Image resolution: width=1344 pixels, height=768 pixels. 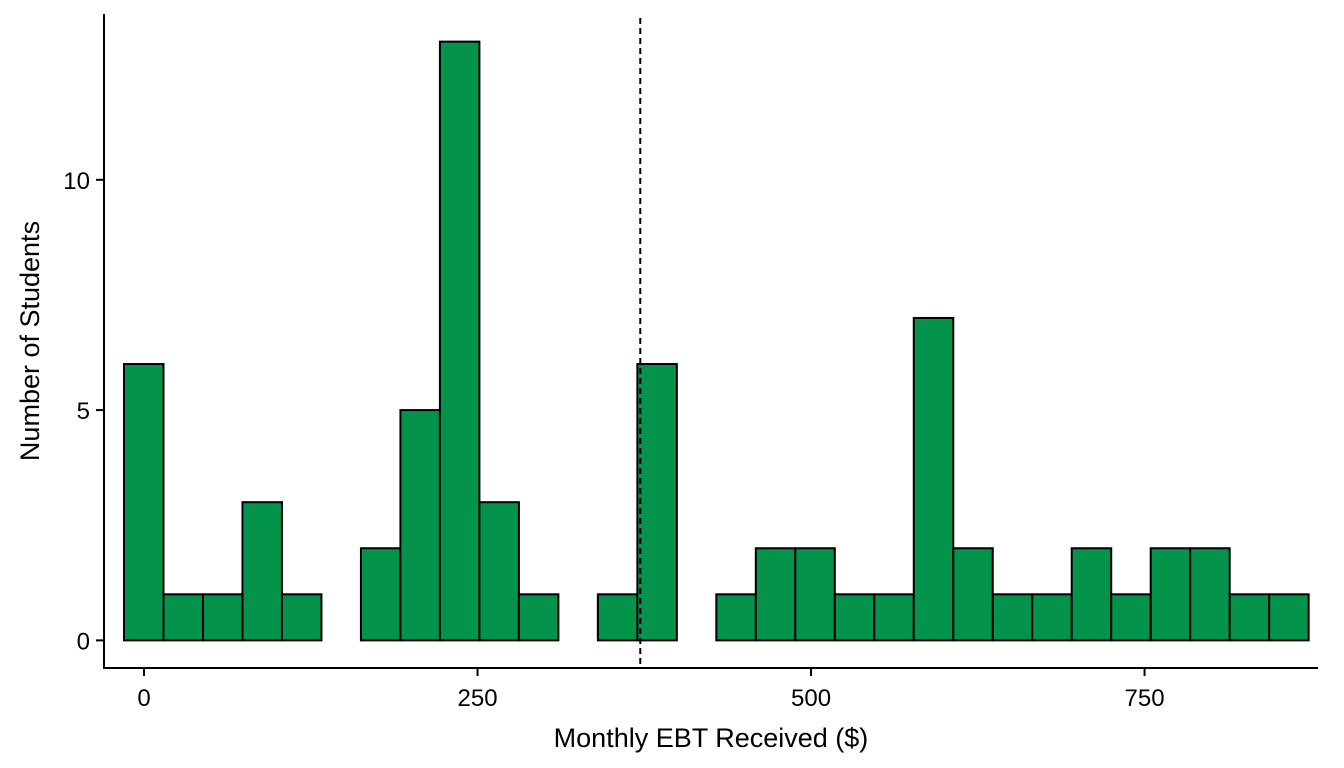 I want to click on x-axis-title: Monthly EBT Received ($), so click(x=711, y=738).